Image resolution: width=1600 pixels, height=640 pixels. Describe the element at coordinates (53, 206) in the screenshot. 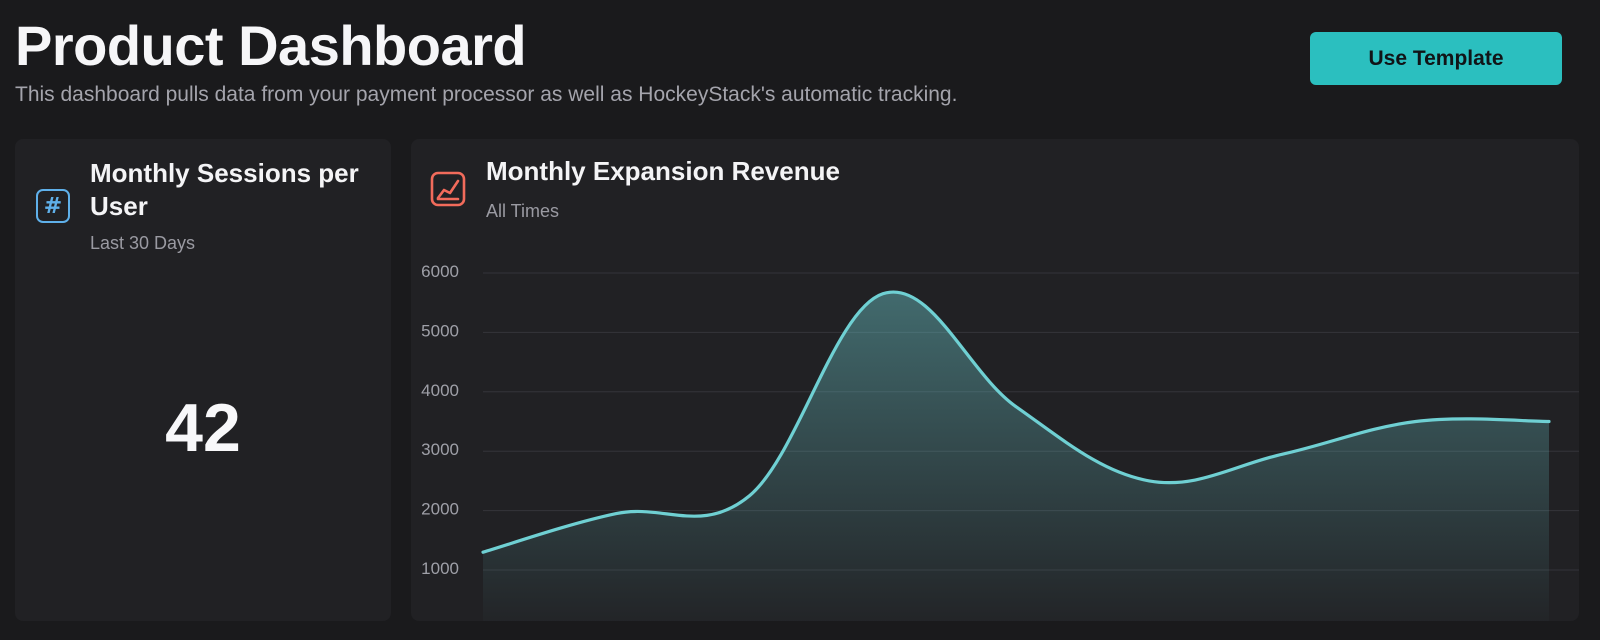

I see `hash-icon: #` at that location.